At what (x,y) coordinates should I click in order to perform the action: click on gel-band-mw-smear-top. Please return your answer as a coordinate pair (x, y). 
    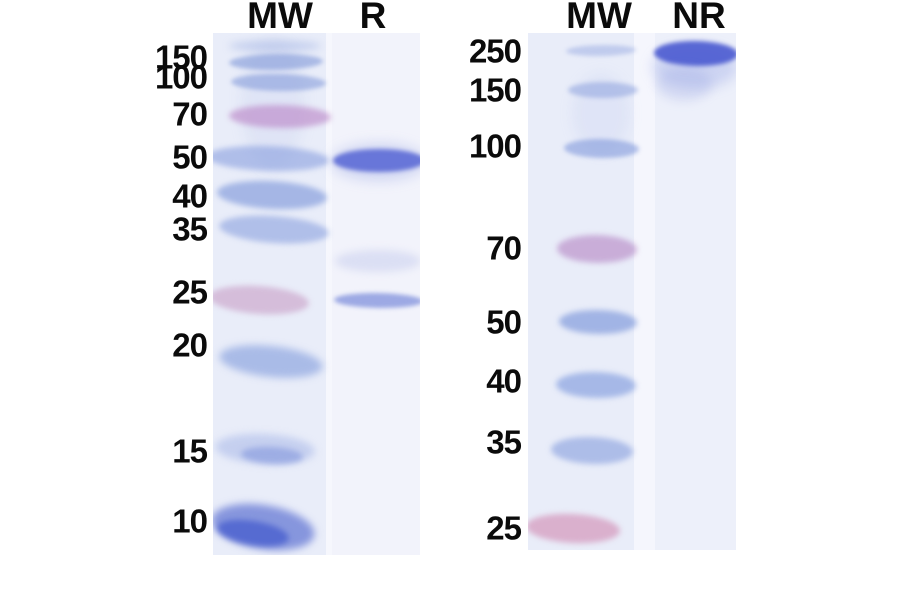
    Looking at the image, I should click on (275, 46).